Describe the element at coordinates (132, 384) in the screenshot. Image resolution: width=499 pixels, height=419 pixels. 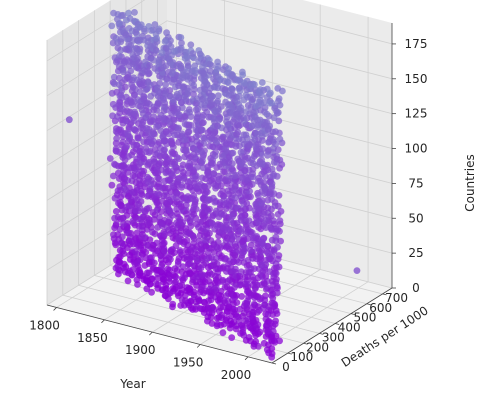
I see `x-axis-label: Year` at that location.